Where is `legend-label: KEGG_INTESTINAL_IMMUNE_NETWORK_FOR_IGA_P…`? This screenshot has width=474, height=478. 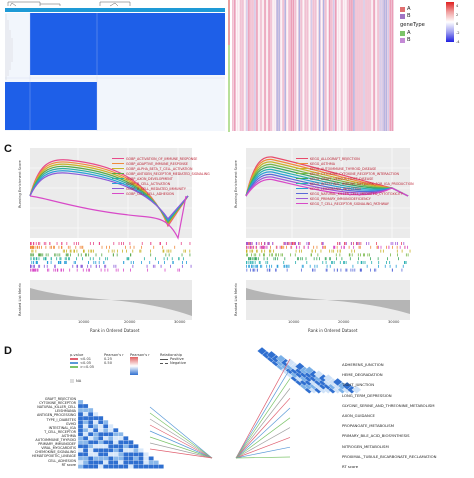
legend-label: KEGG_INTESTINAL_IMMUNE_NETWORK_FOR_IGA_P… is located at coordinates (362, 183).